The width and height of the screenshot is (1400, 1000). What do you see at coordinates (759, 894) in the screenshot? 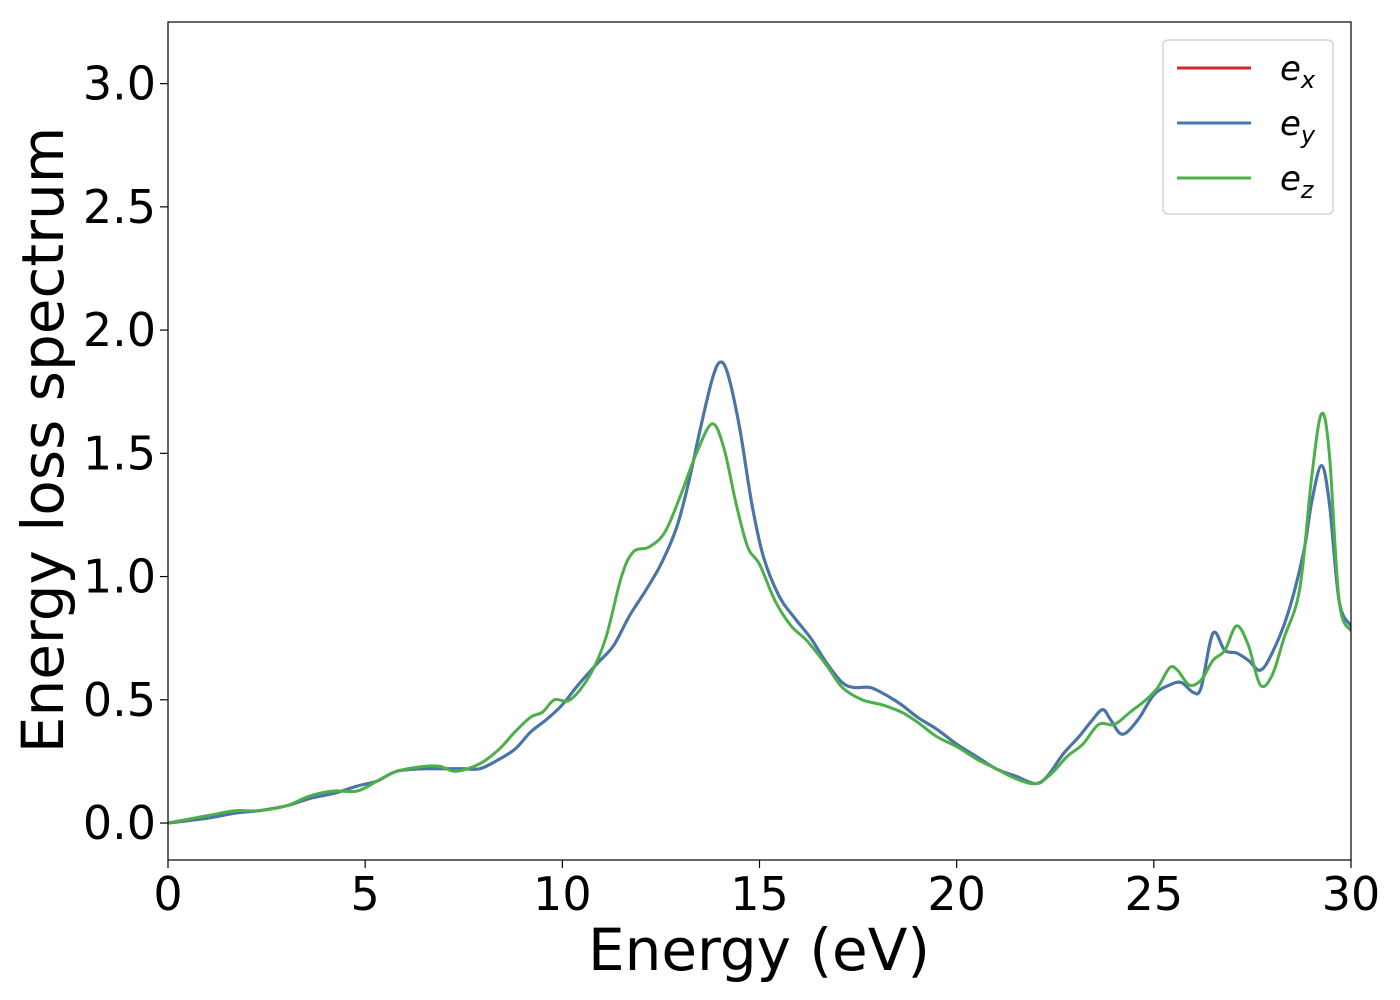
I see `x-tick-label: 15` at bounding box center [759, 894].